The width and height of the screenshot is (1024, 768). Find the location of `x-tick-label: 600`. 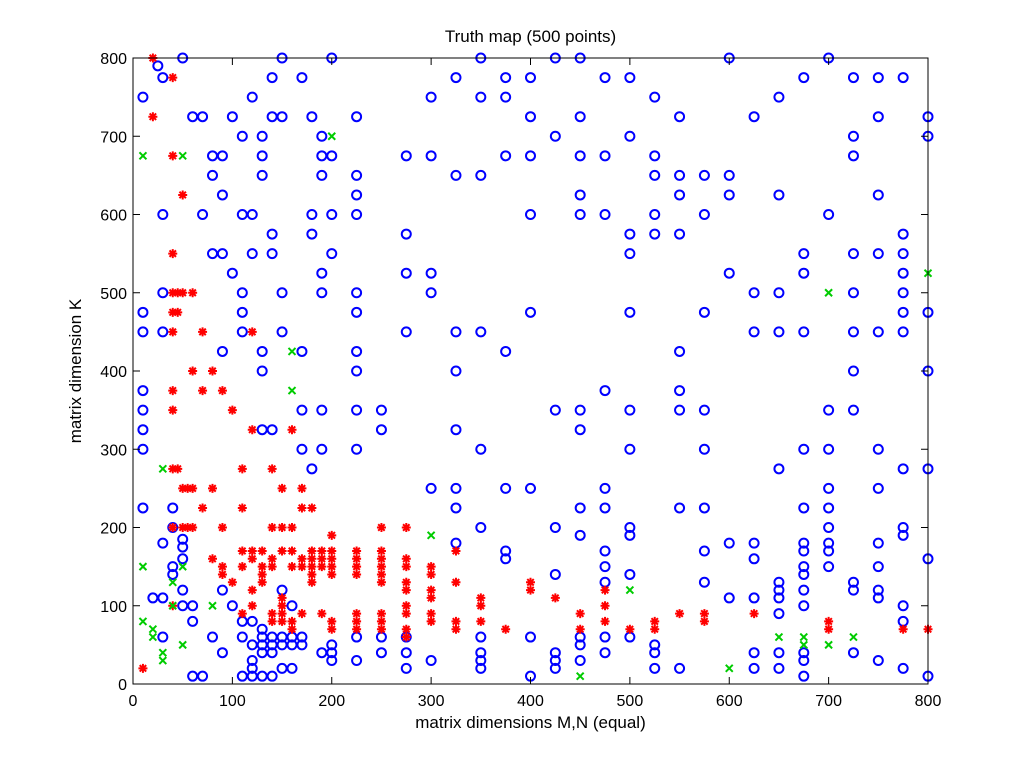

x-tick-label: 600 is located at coordinates (729, 701).